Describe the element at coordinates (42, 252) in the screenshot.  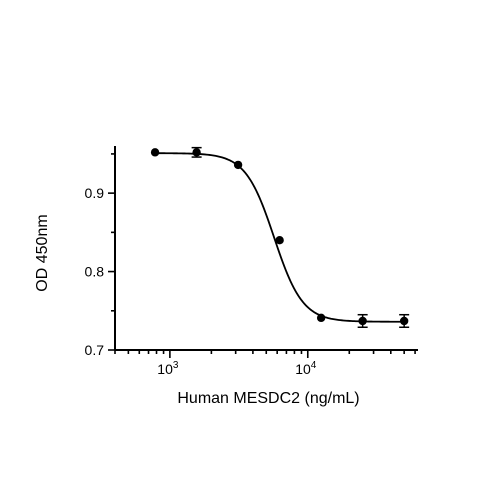
I see `y-axis-title: OD 450nm` at that location.